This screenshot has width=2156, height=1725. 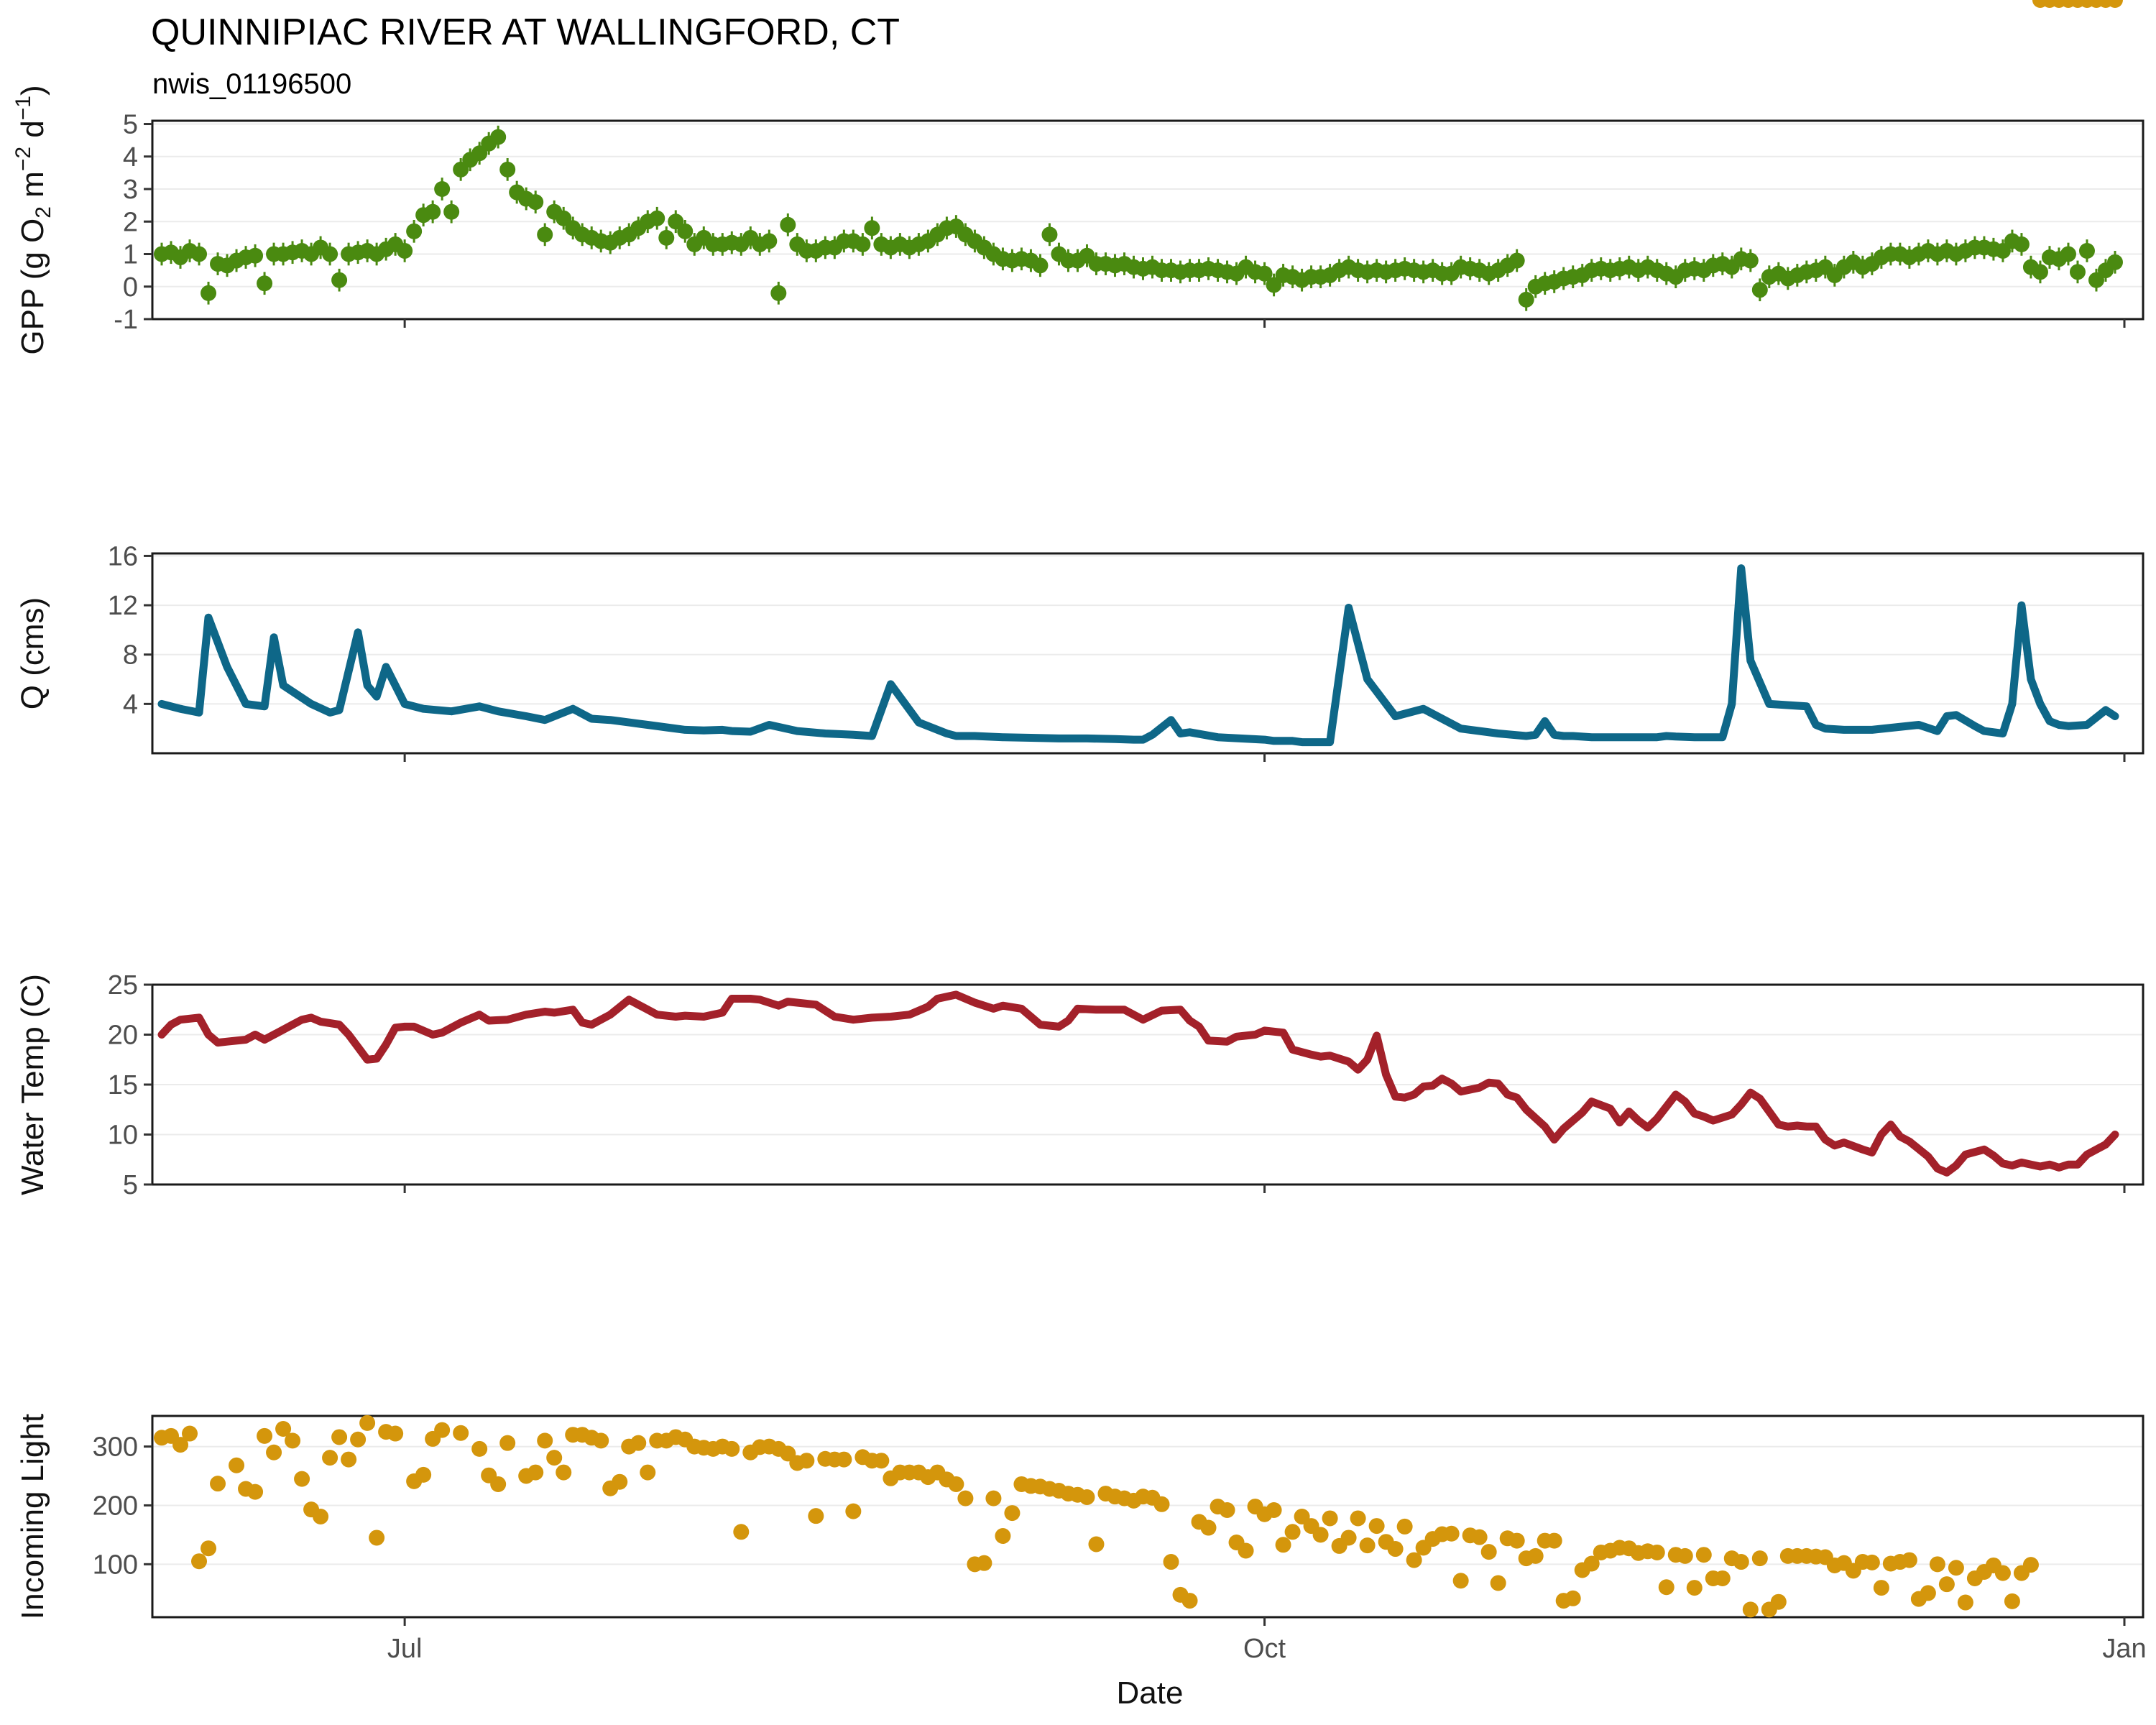 I want to click on x-tick-label: Jul, so click(x=405, y=1649).